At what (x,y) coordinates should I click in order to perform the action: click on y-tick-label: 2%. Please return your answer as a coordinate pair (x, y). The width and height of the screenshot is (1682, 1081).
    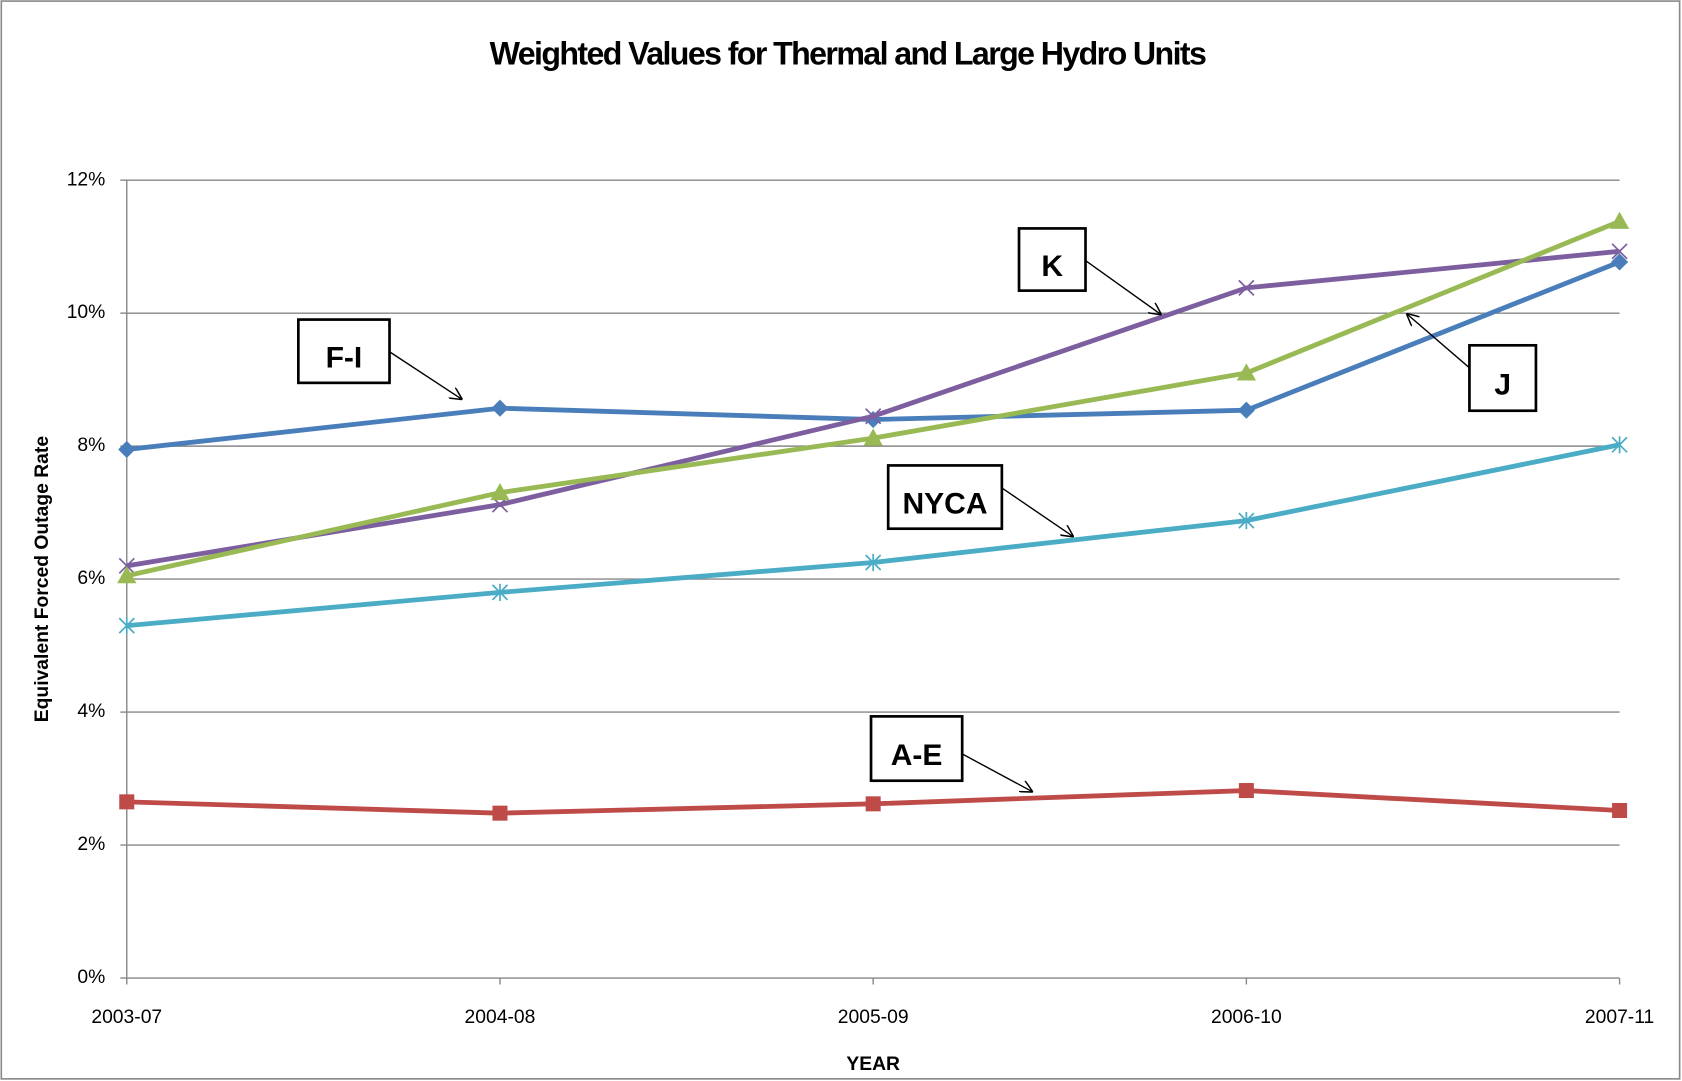
    Looking at the image, I should click on (91, 844).